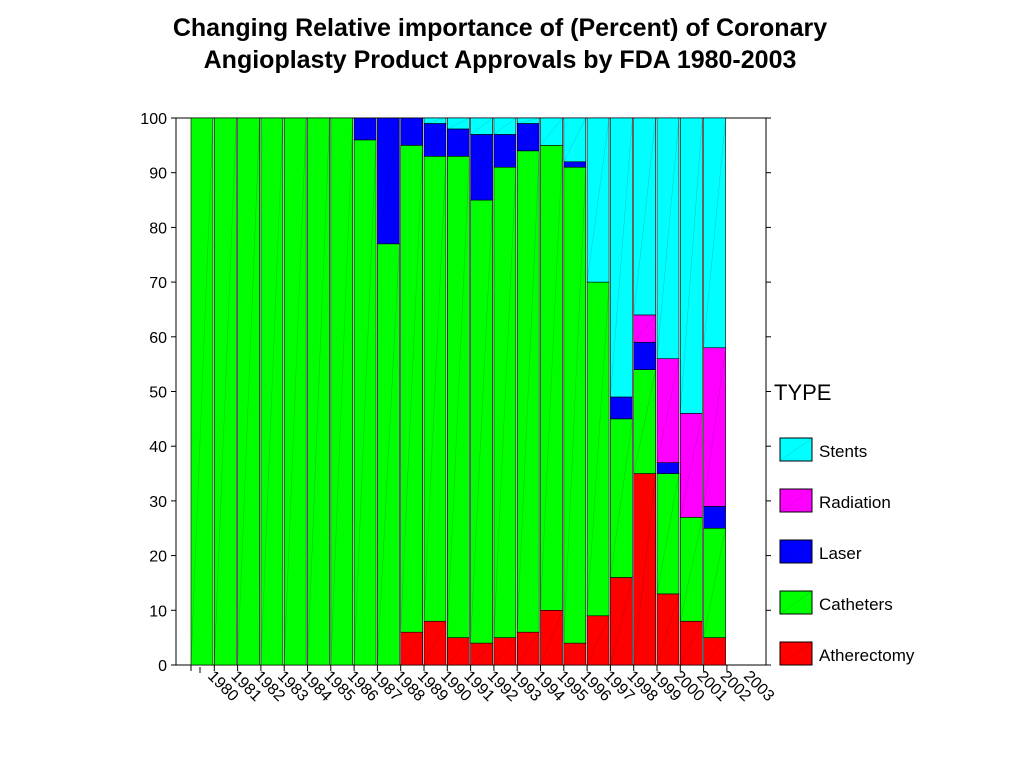  I want to click on y-tick-label: 70, so click(158, 283).